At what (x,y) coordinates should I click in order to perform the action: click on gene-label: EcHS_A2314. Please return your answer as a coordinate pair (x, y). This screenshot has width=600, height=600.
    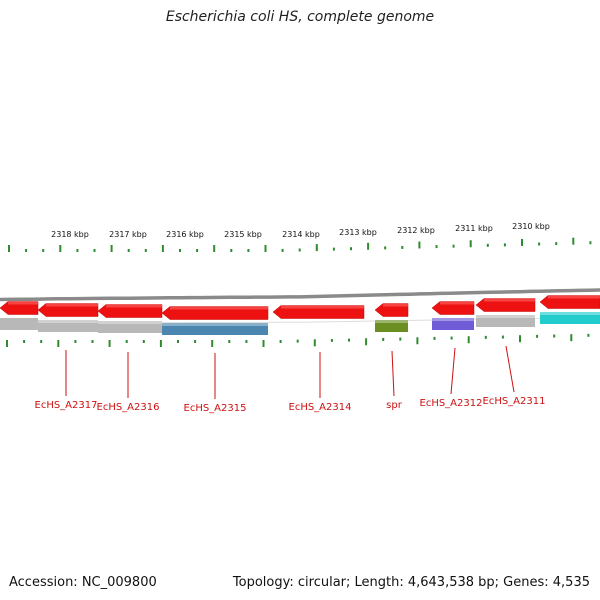
    Looking at the image, I should click on (320, 407).